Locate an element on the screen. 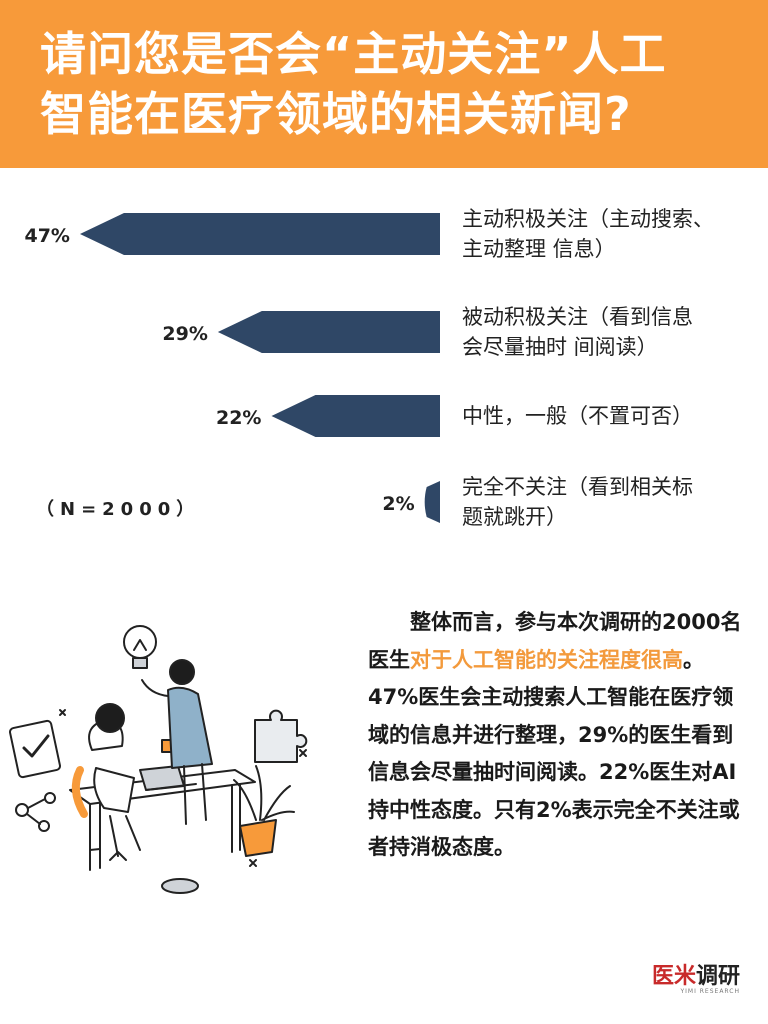  category-label-line: 题就跳开） is located at coordinates (514, 517).